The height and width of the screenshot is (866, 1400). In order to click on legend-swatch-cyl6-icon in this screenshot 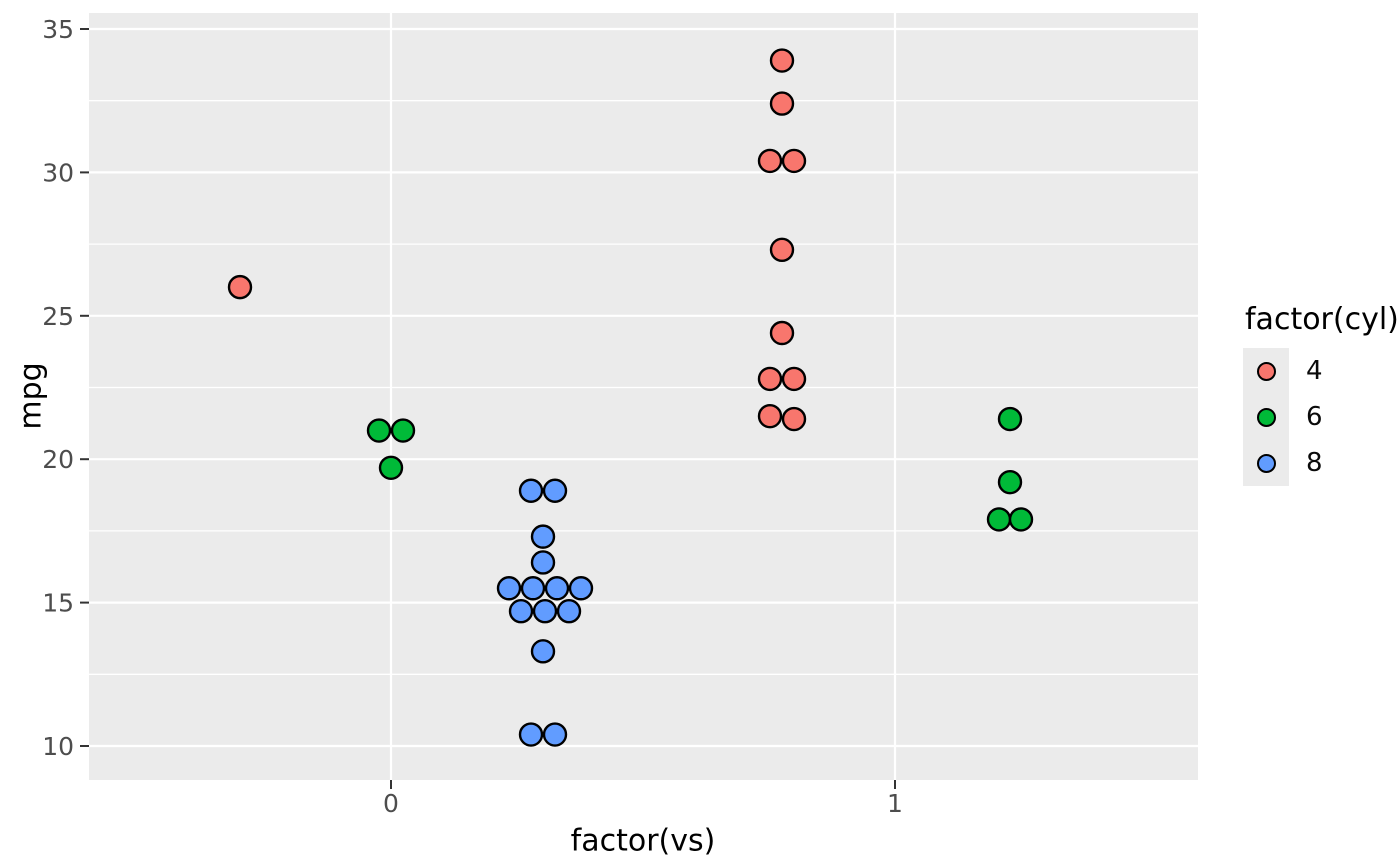, I will do `click(1266, 417)`.